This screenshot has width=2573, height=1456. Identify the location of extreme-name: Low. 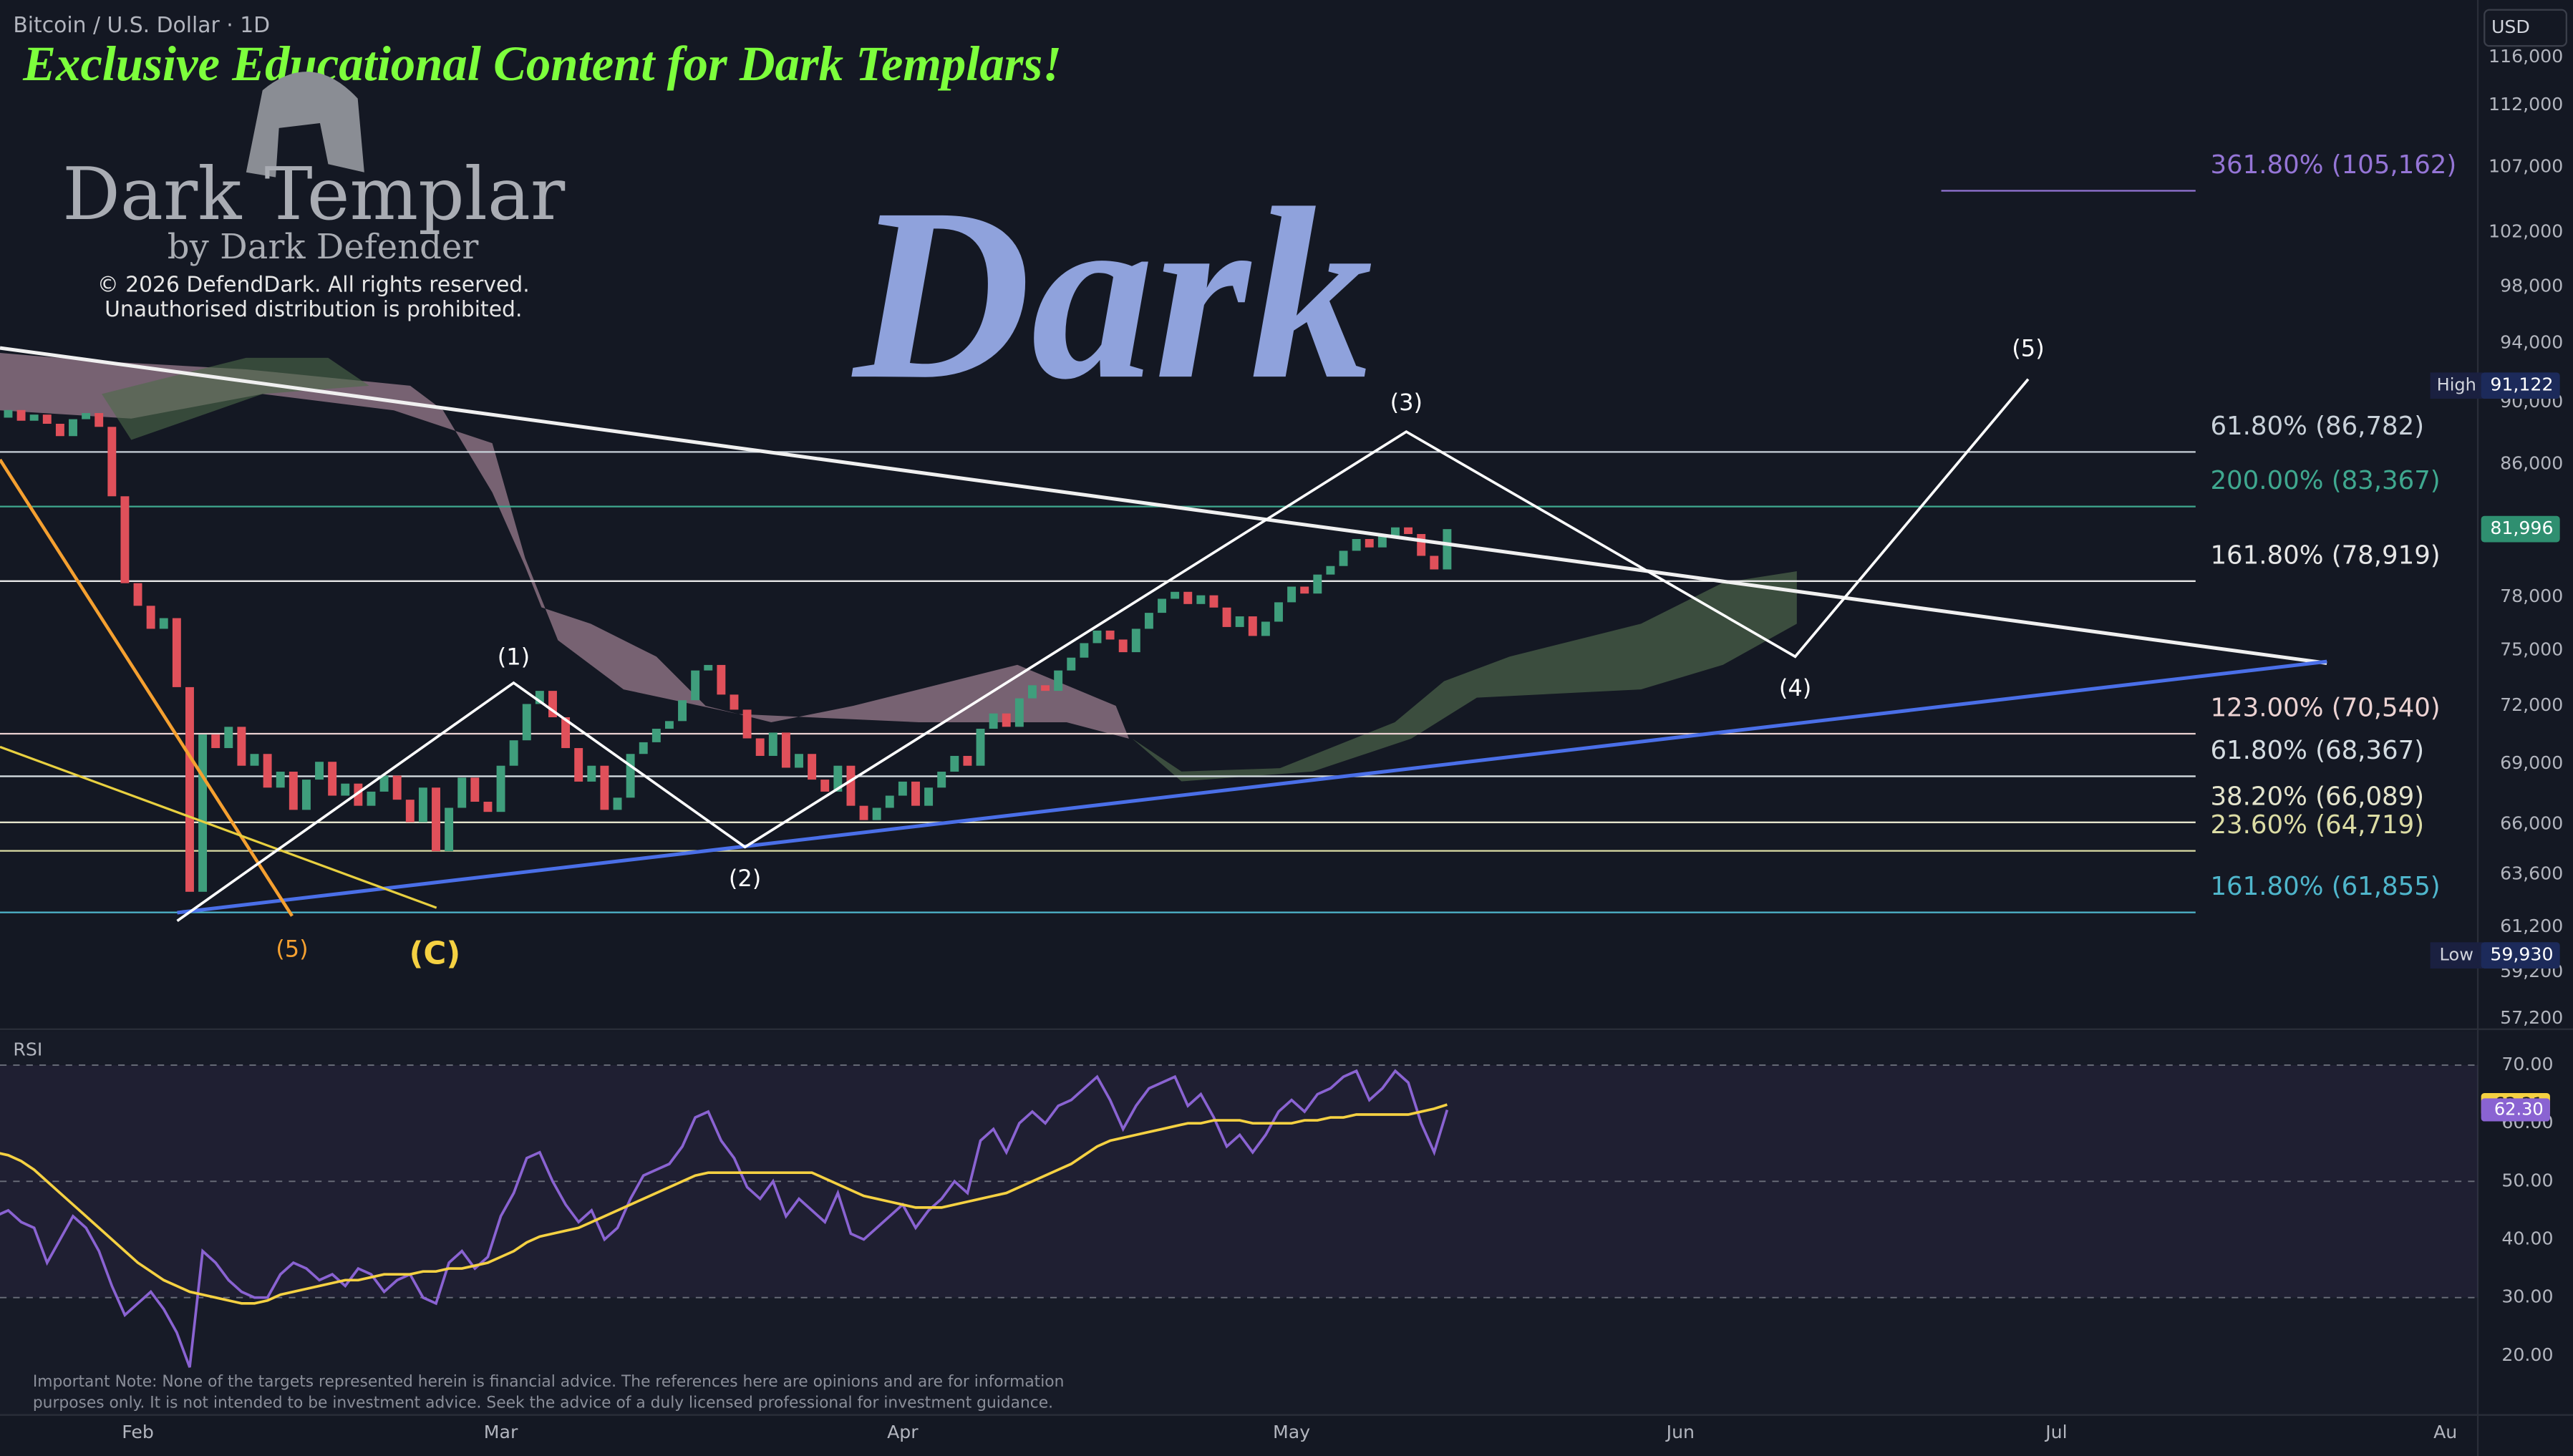
(2456, 955).